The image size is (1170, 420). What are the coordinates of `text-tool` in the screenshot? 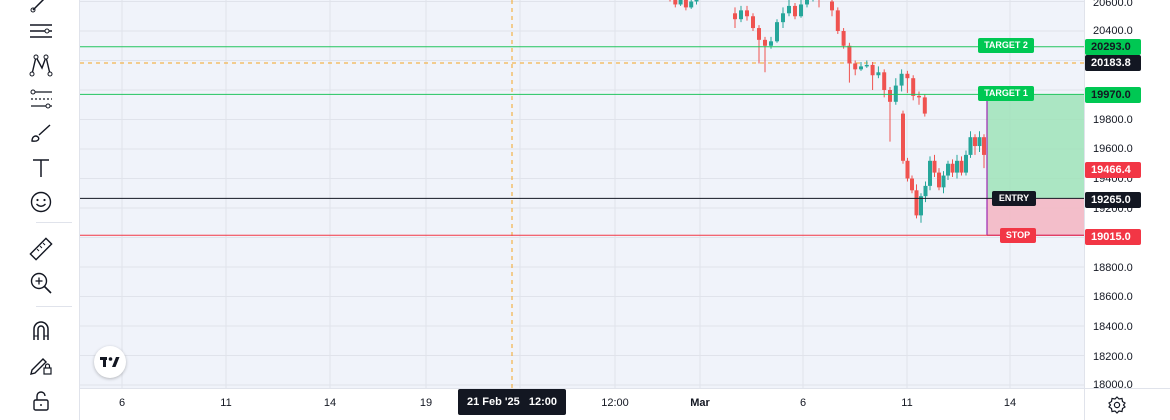 It's located at (54, 168).